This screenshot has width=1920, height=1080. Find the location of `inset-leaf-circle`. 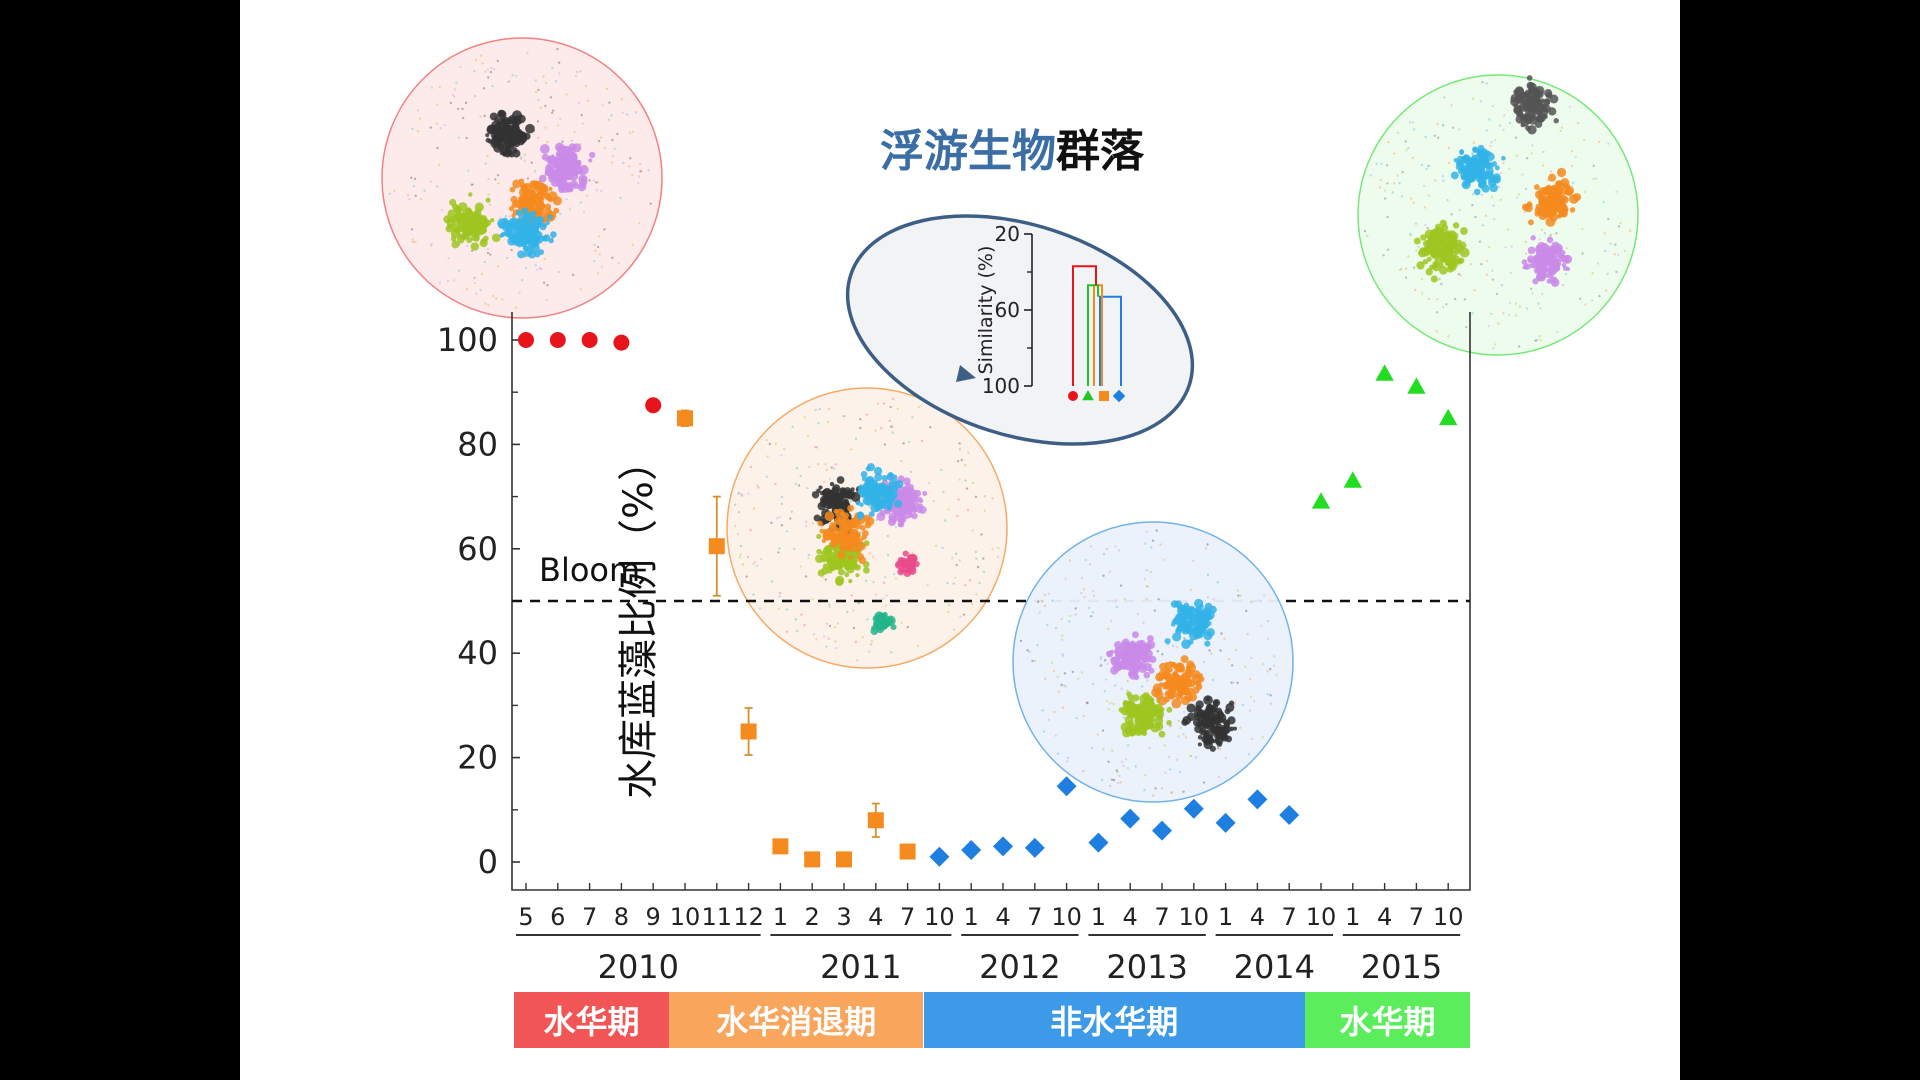

inset-leaf-circle is located at coordinates (1073, 396).